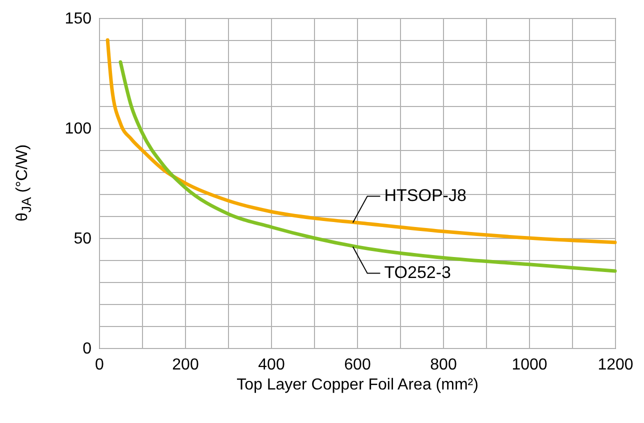 The height and width of the screenshot is (423, 644). Describe the element at coordinates (78, 19) in the screenshot. I see `y-tick-label: 150` at that location.